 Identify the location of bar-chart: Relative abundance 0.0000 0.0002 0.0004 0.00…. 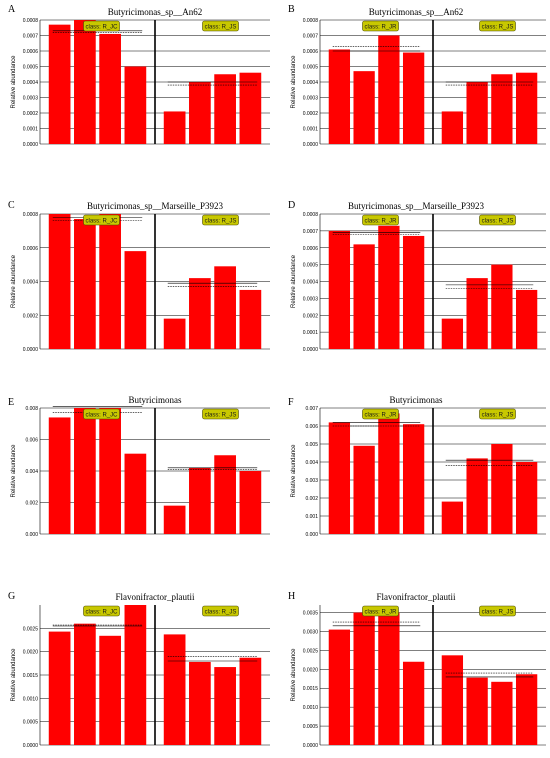
(140, 282).